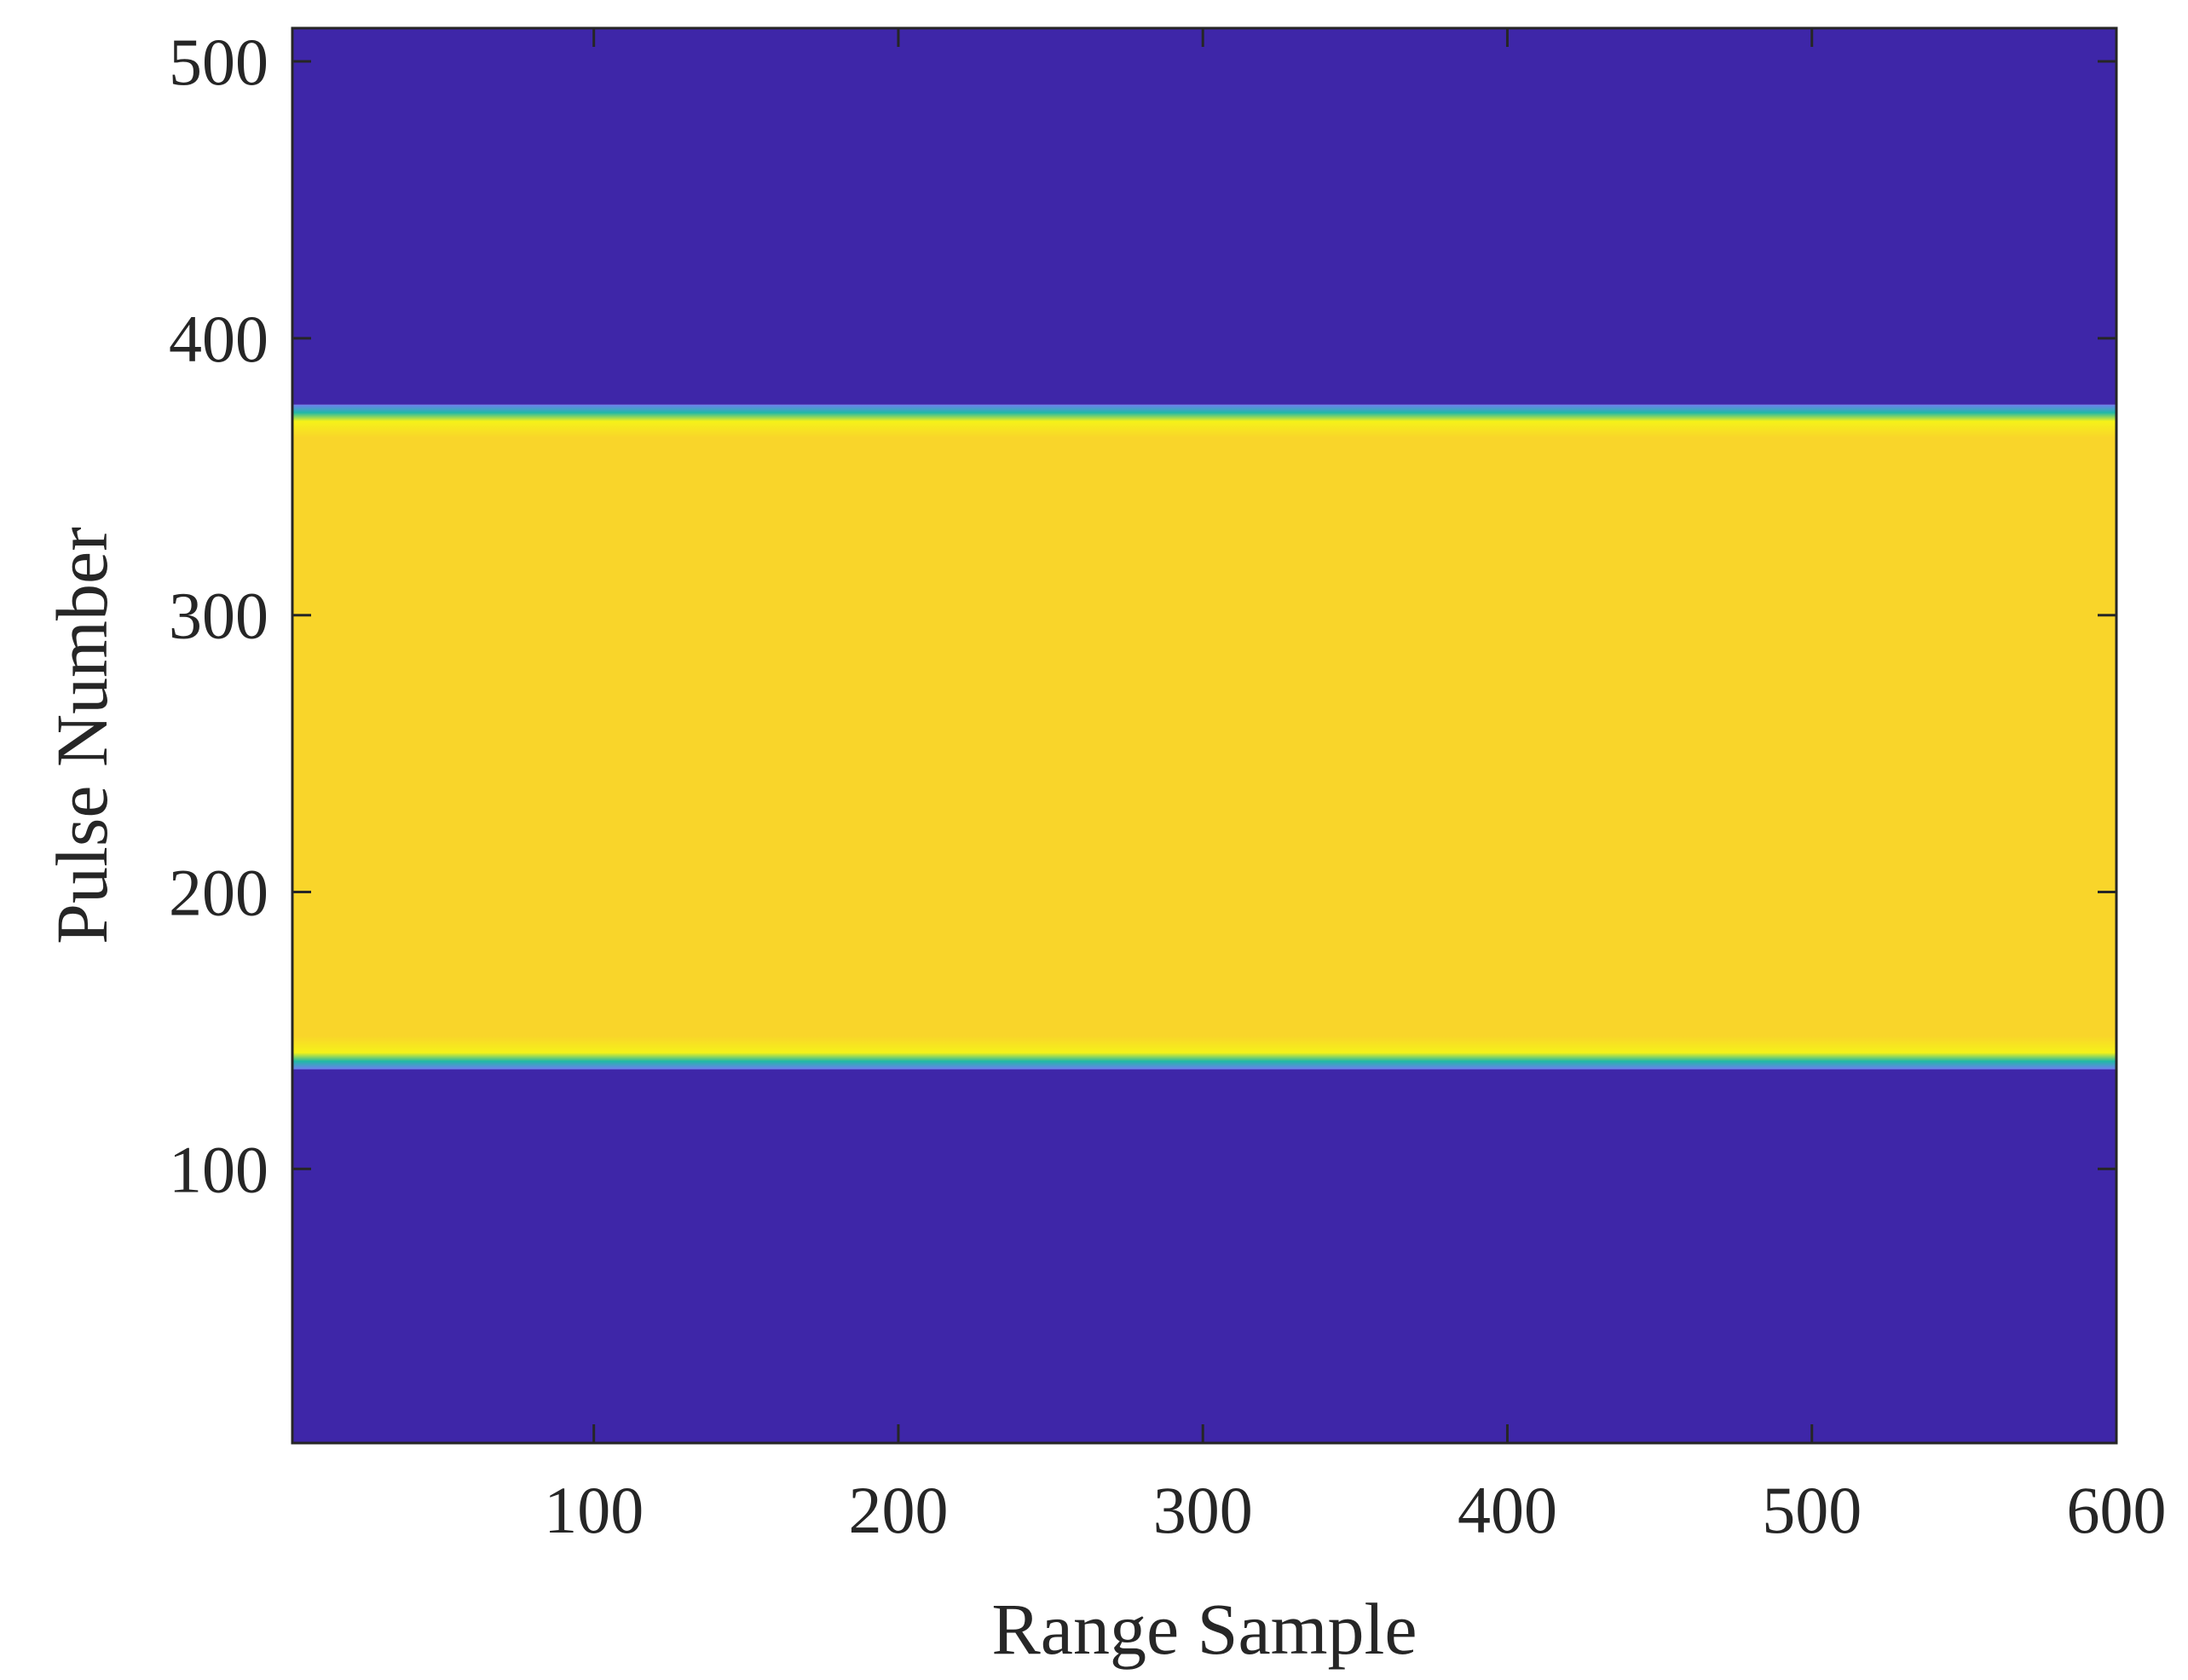 The image size is (2188, 1680). What do you see at coordinates (594, 1510) in the screenshot?
I see `x-tick-label: 100` at bounding box center [594, 1510].